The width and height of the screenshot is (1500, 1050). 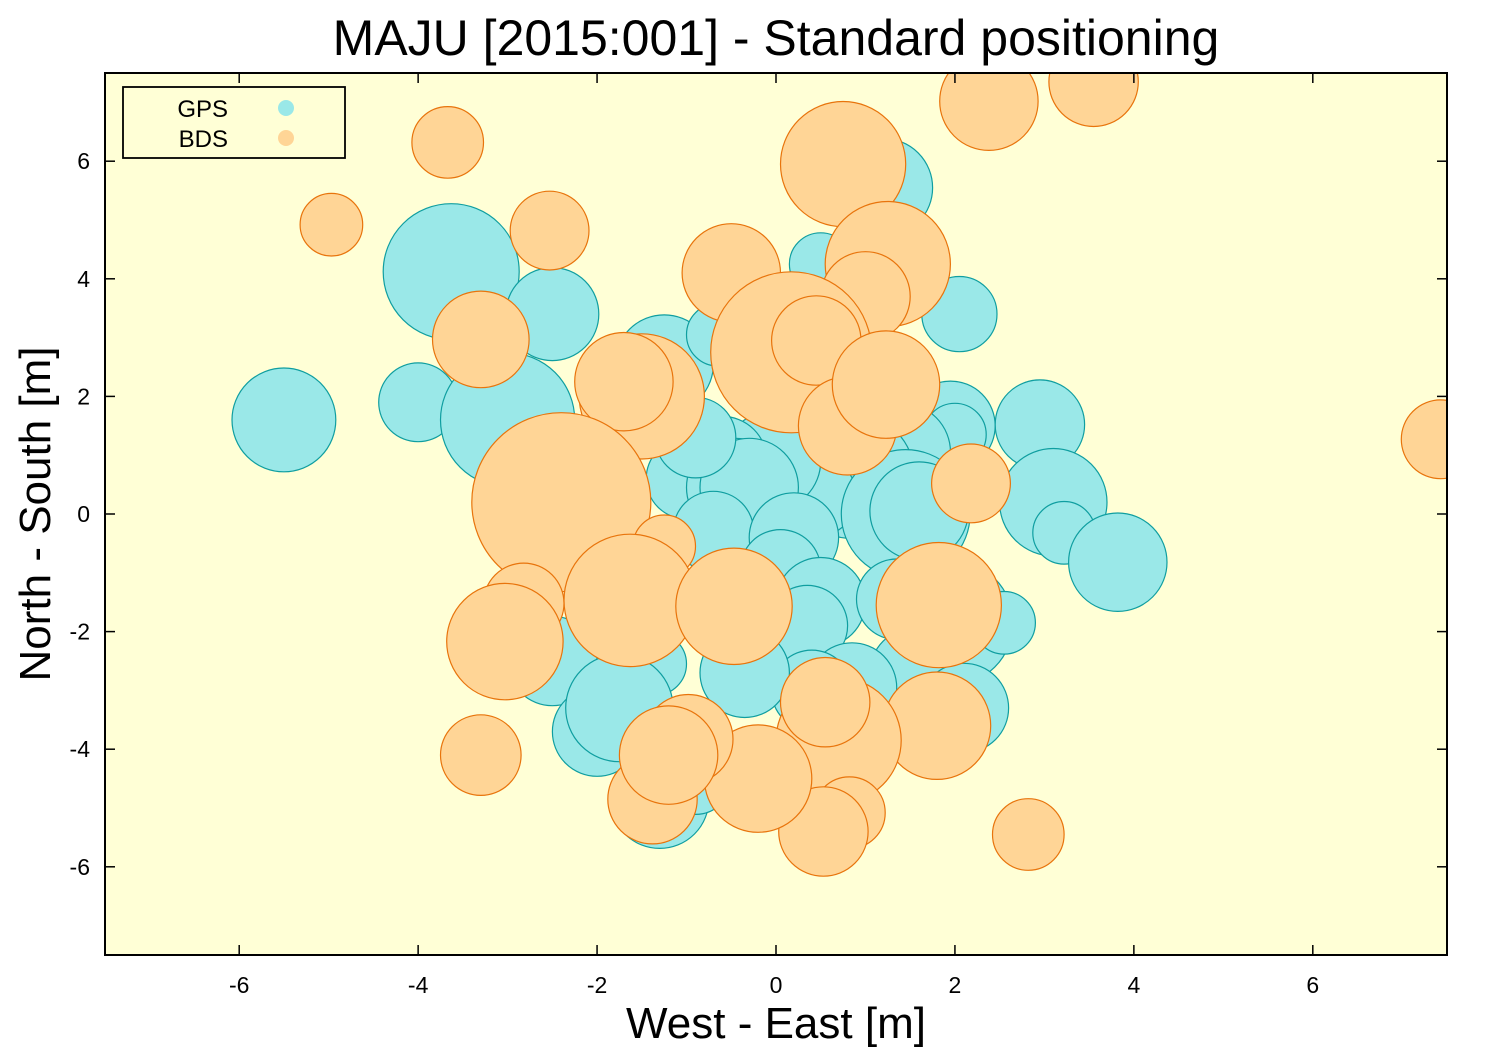 What do you see at coordinates (776, 985) in the screenshot?
I see `x-tick-label: 0` at bounding box center [776, 985].